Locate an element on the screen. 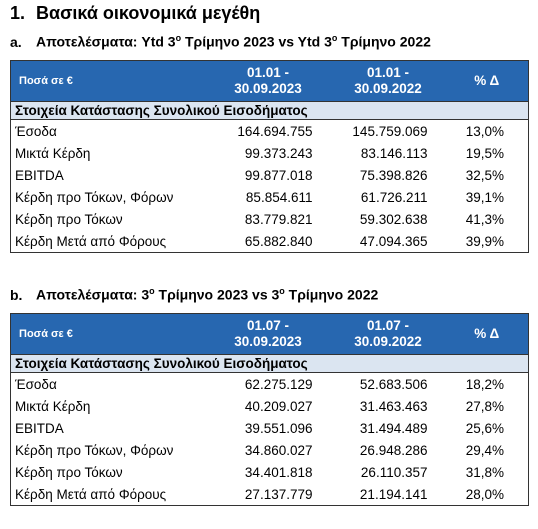 This screenshot has width=538, height=529. data-row: Μικτά Κέρδη 40.209.027 31.463.463 27,8% is located at coordinates (270, 406).